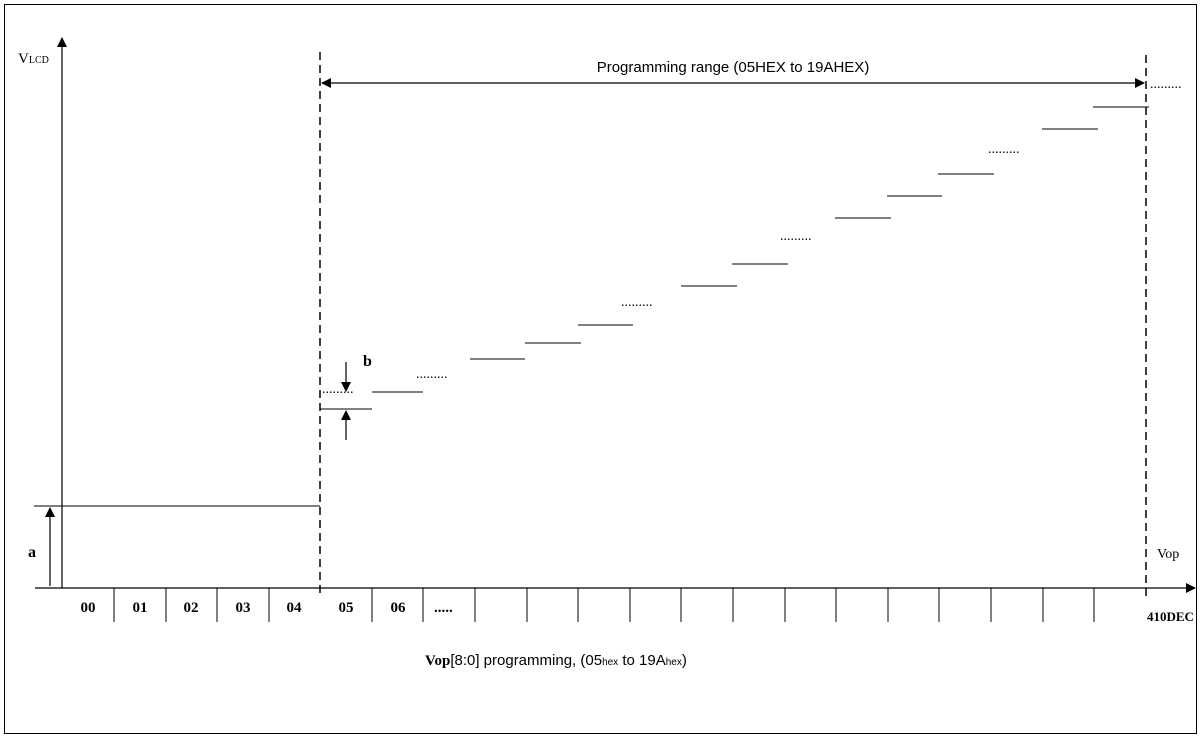 The image size is (1204, 738). What do you see at coordinates (604, 605) in the screenshot?
I see `x-tick-separators` at bounding box center [604, 605].